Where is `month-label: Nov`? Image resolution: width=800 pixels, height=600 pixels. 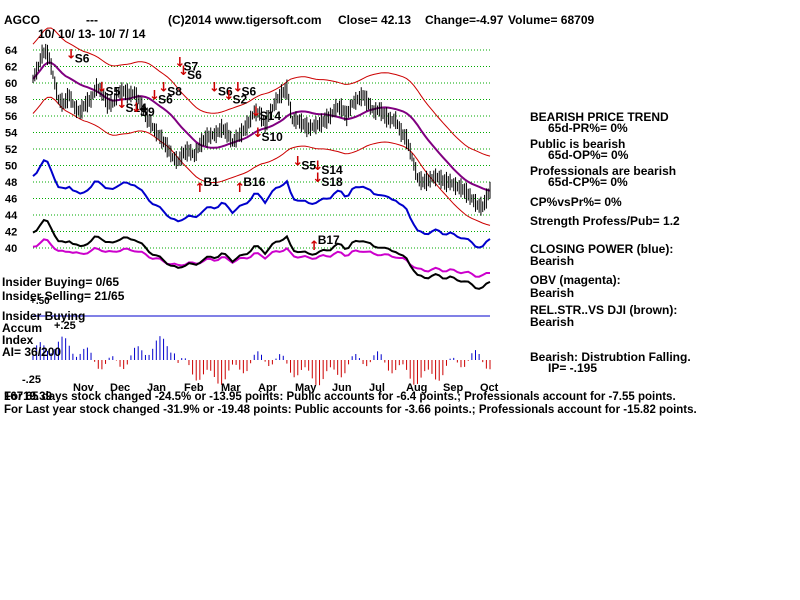
month-label: Nov is located at coordinates (84, 388).